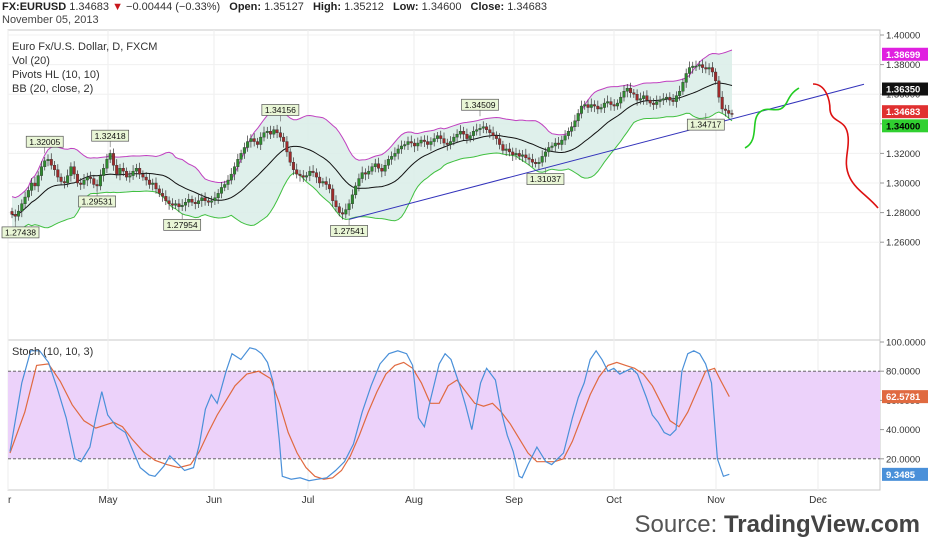 Image resolution: width=932 pixels, height=550 pixels. What do you see at coordinates (173, 7) in the screenshot?
I see `price-change: −0.00444 (−0.33%)` at bounding box center [173, 7].